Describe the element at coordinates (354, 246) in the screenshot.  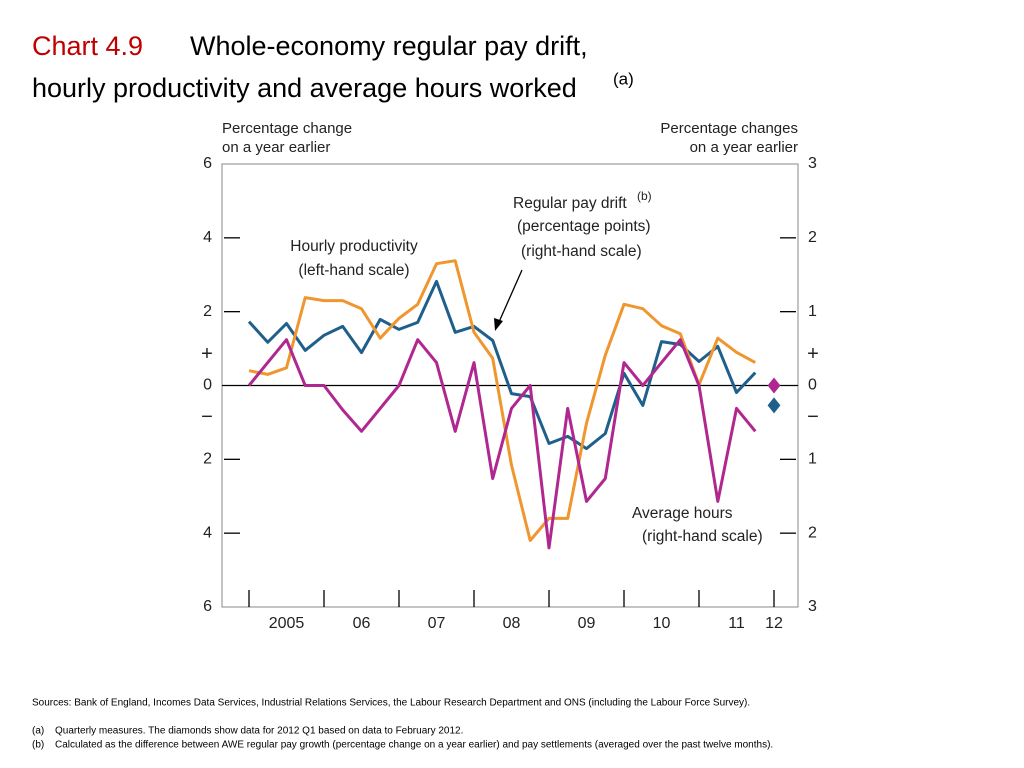
I see `annotation: Hourly productivity` at that location.